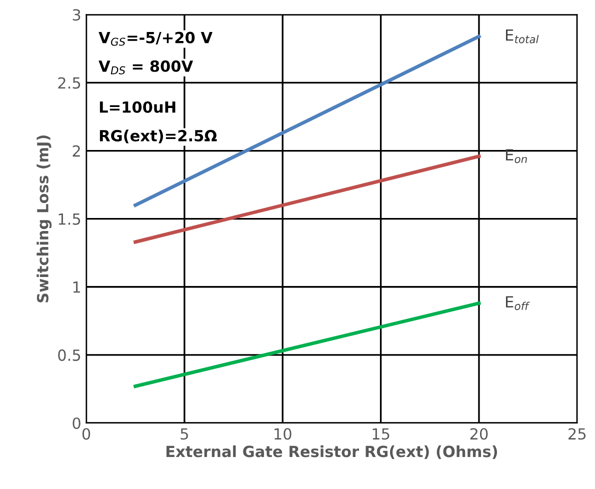  I want to click on y-tick-label: 2.5, so click(69, 83).